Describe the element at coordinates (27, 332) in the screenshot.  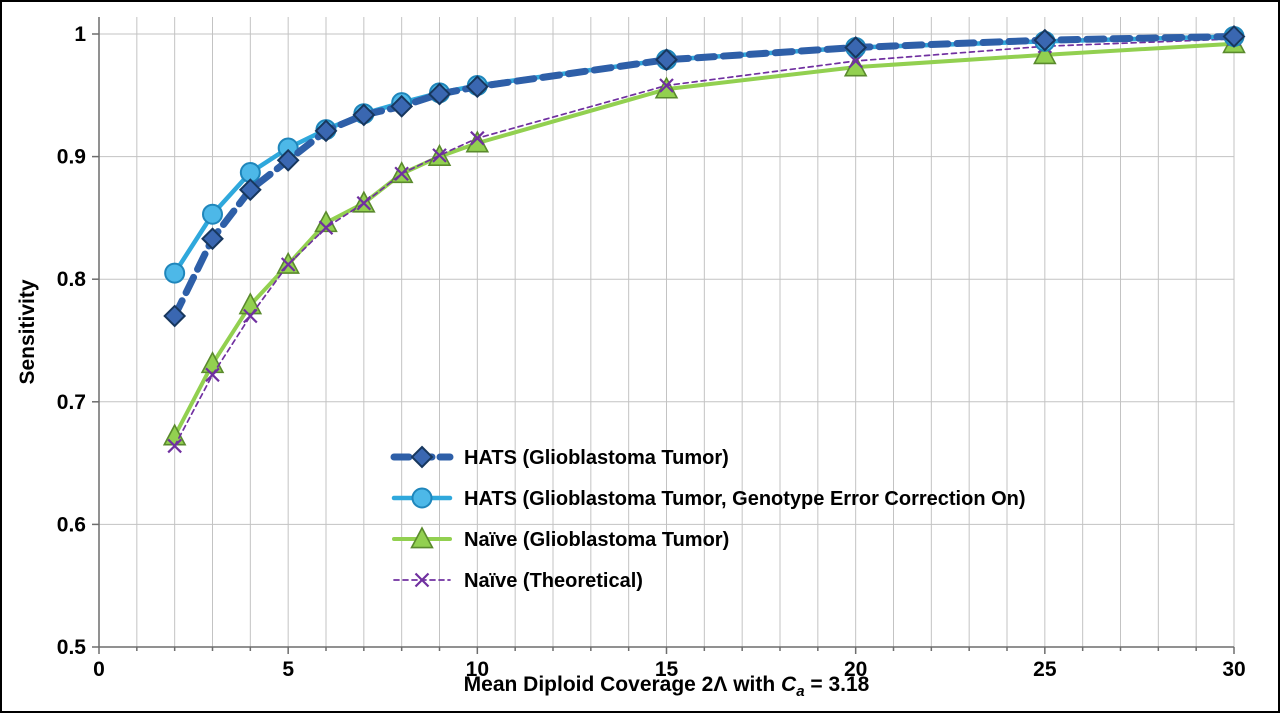
I see `y-axis-title: Sensitivity` at that location.